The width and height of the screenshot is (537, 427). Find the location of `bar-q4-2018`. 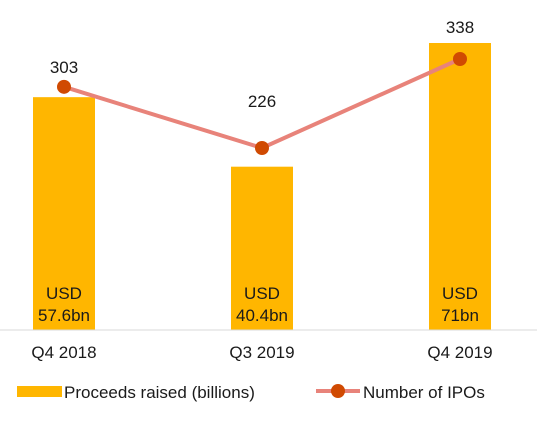

bar-q4-2018 is located at coordinates (64, 213).